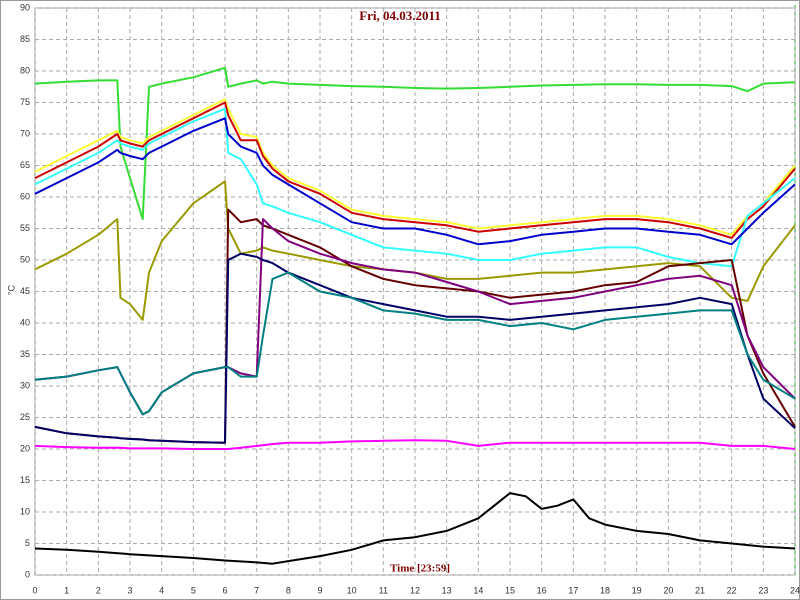 The image size is (800, 600). What do you see at coordinates (25, 291) in the screenshot?
I see `y-tick-label: 45` at bounding box center [25, 291].